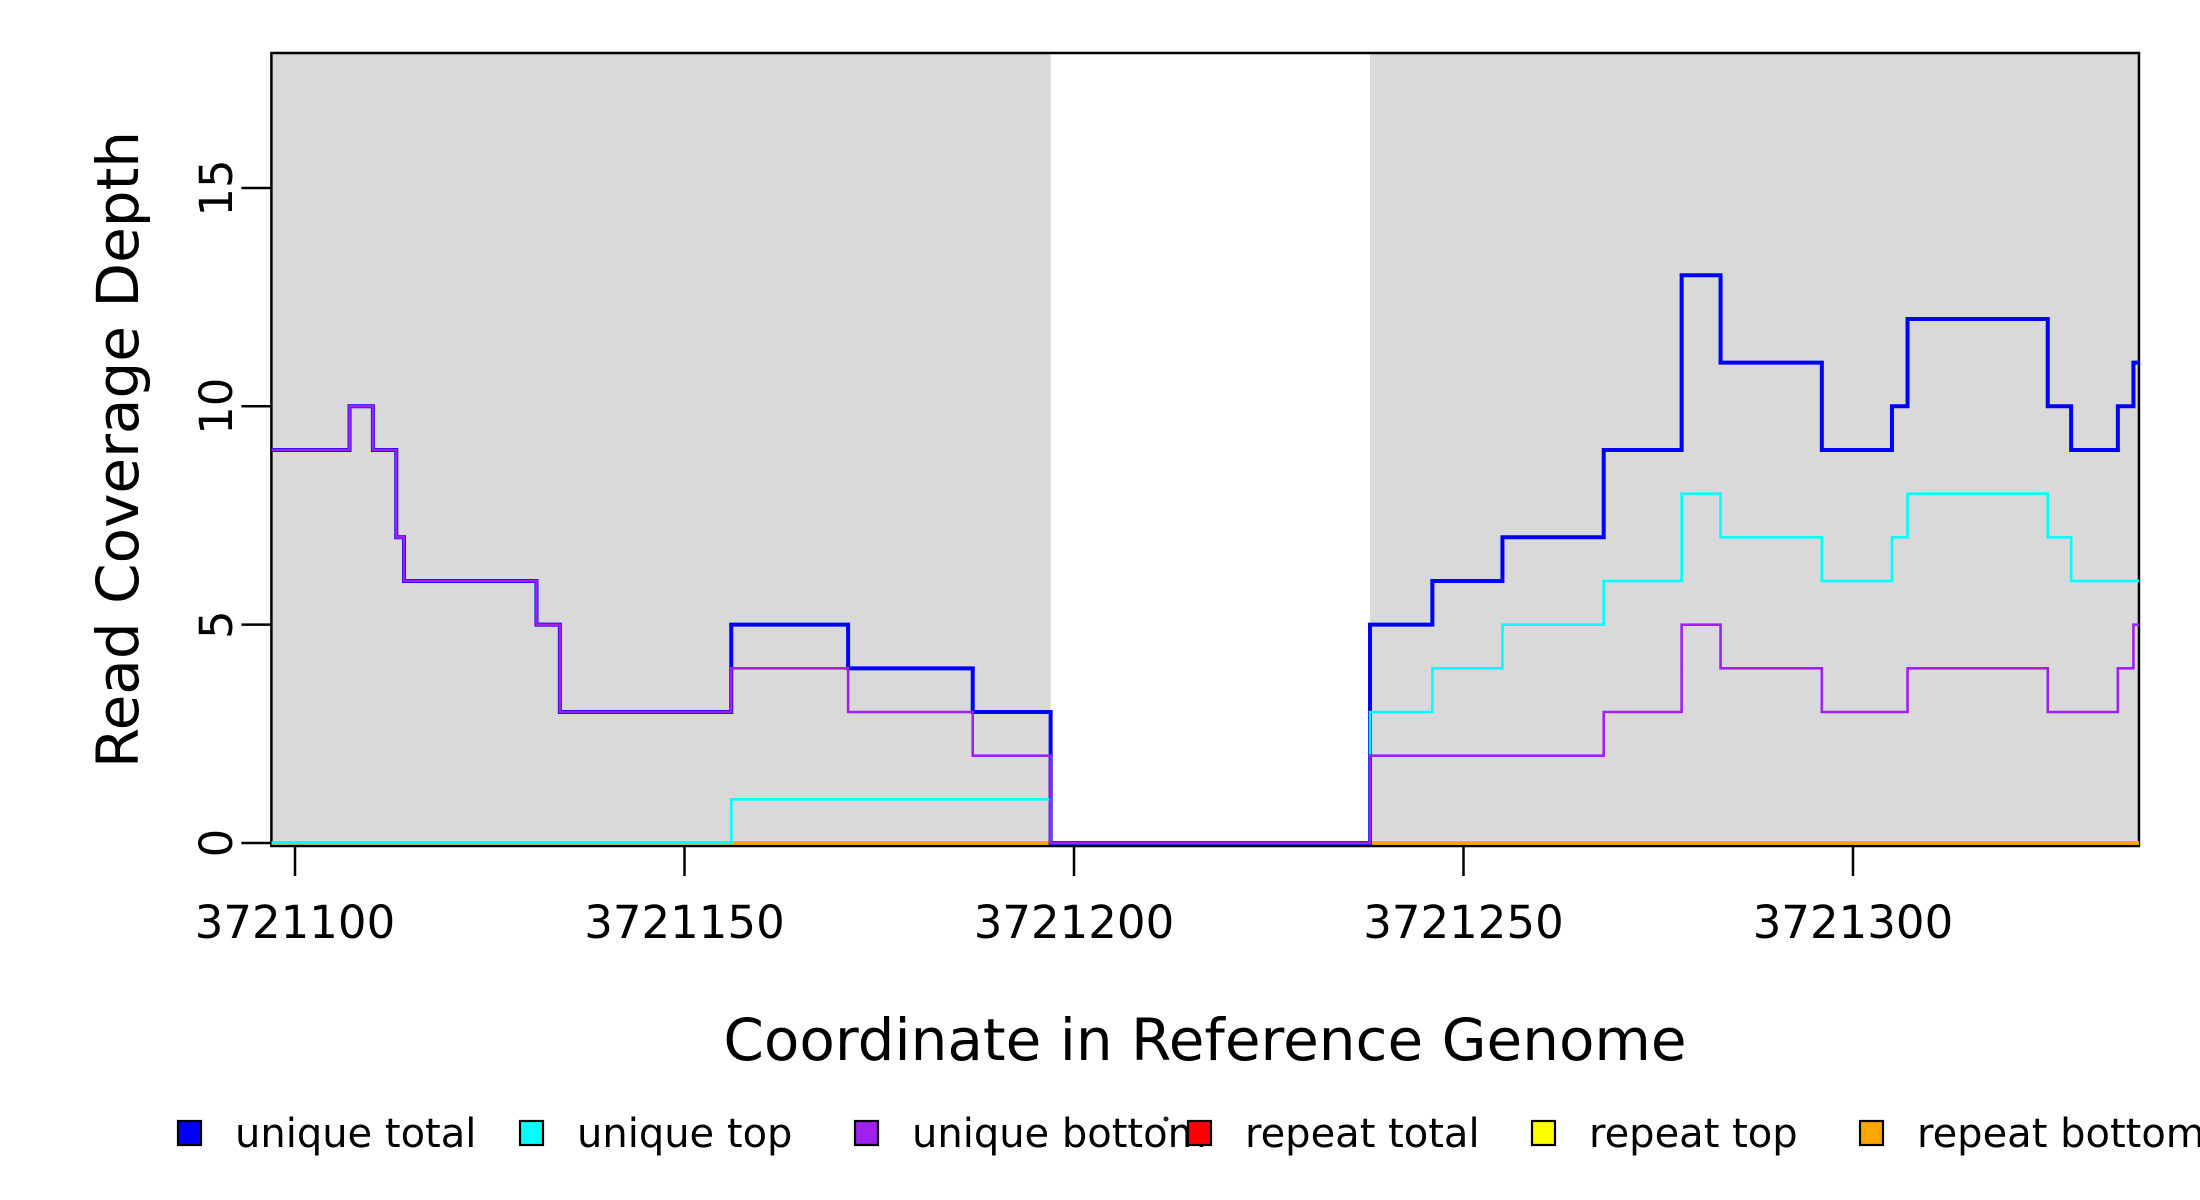  What do you see at coordinates (1199, 1133) in the screenshot?
I see `legend-swatch-repeat-total` at bounding box center [1199, 1133].